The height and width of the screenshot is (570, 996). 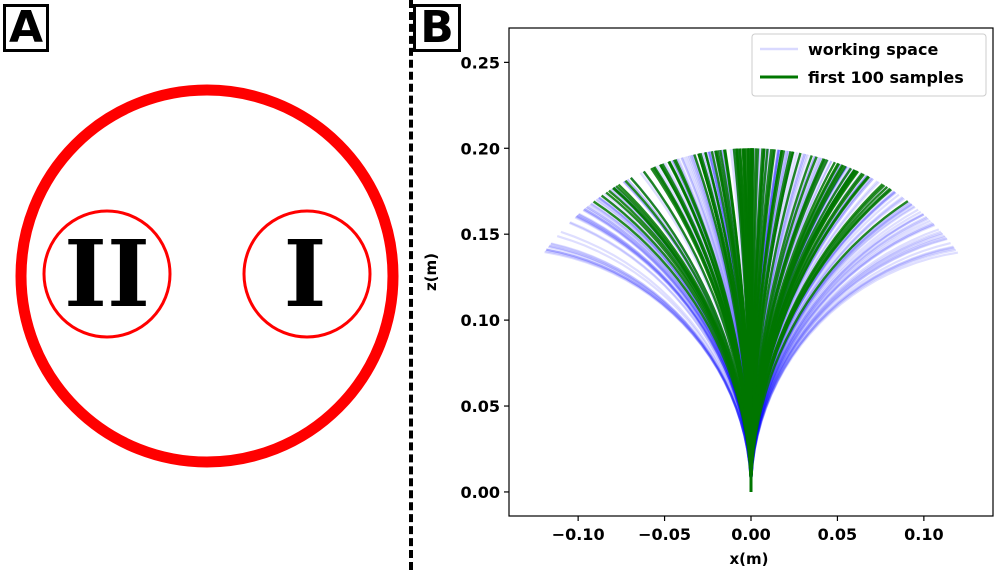 I want to click on legend-box, so click(x=869, y=65).